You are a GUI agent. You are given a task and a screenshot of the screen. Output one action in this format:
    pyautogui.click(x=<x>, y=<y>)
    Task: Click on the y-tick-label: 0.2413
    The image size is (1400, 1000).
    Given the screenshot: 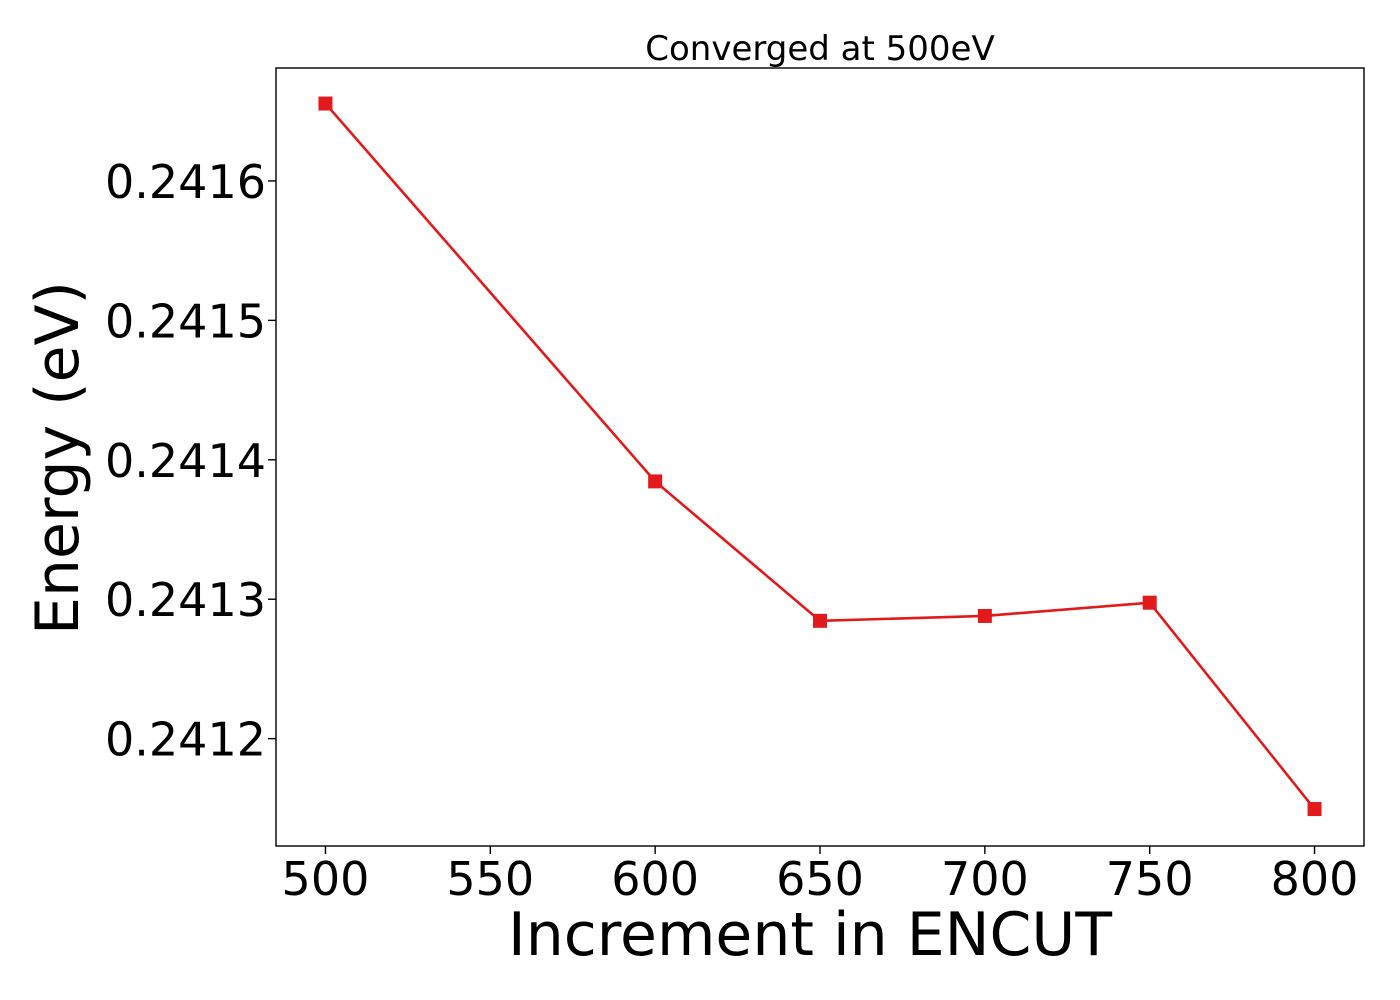 What is the action you would take?
    pyautogui.click(x=185, y=600)
    